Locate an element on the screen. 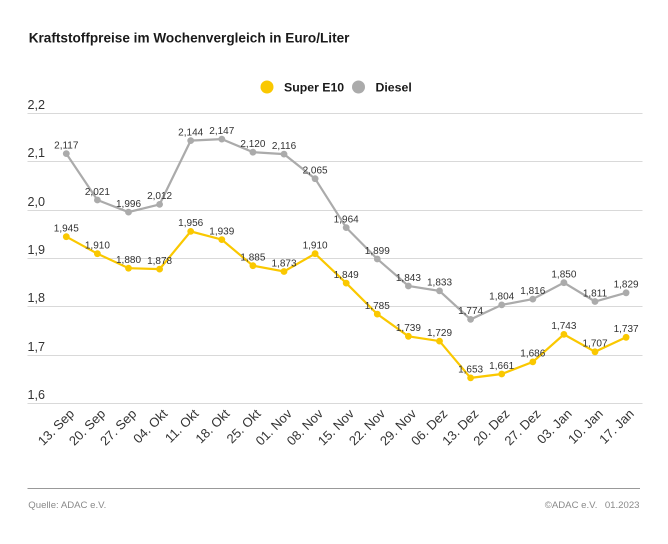 The image size is (668, 544). svg-text: 1,7 is located at coordinates (37, 347).